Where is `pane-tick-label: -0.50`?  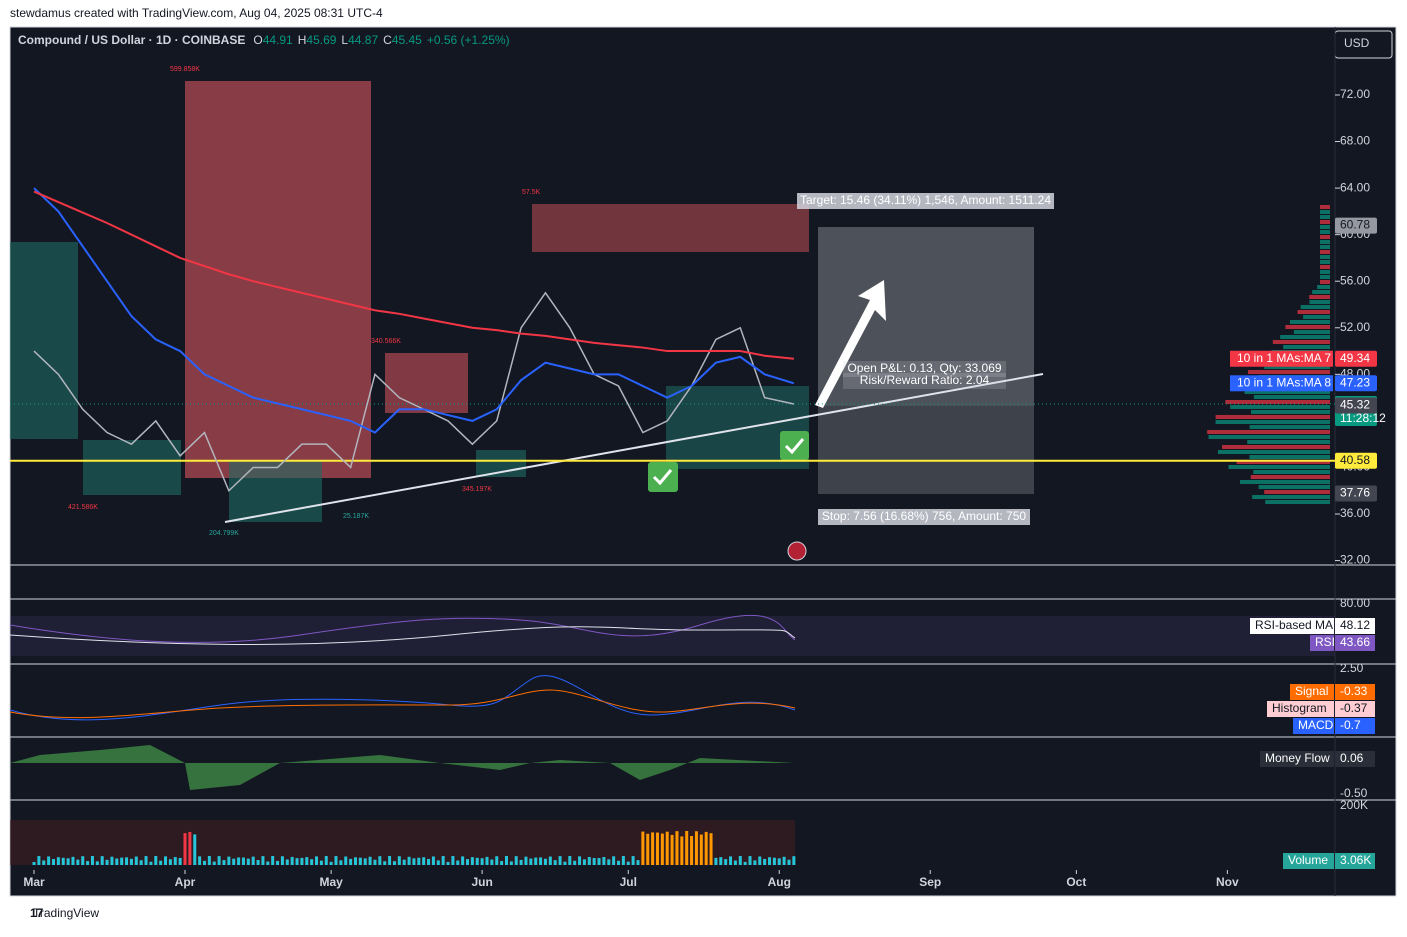
pane-tick-label: -0.50 is located at coordinates (1354, 793).